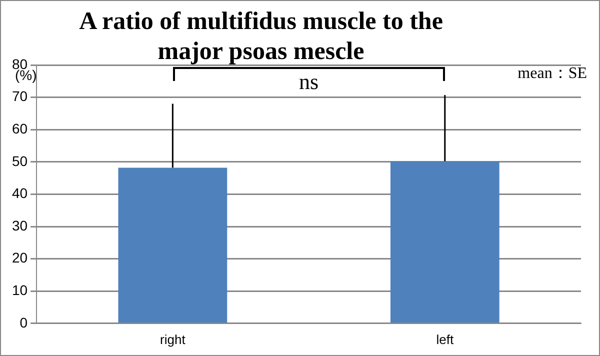  I want to click on y-tick-label: 70, so click(20, 96).